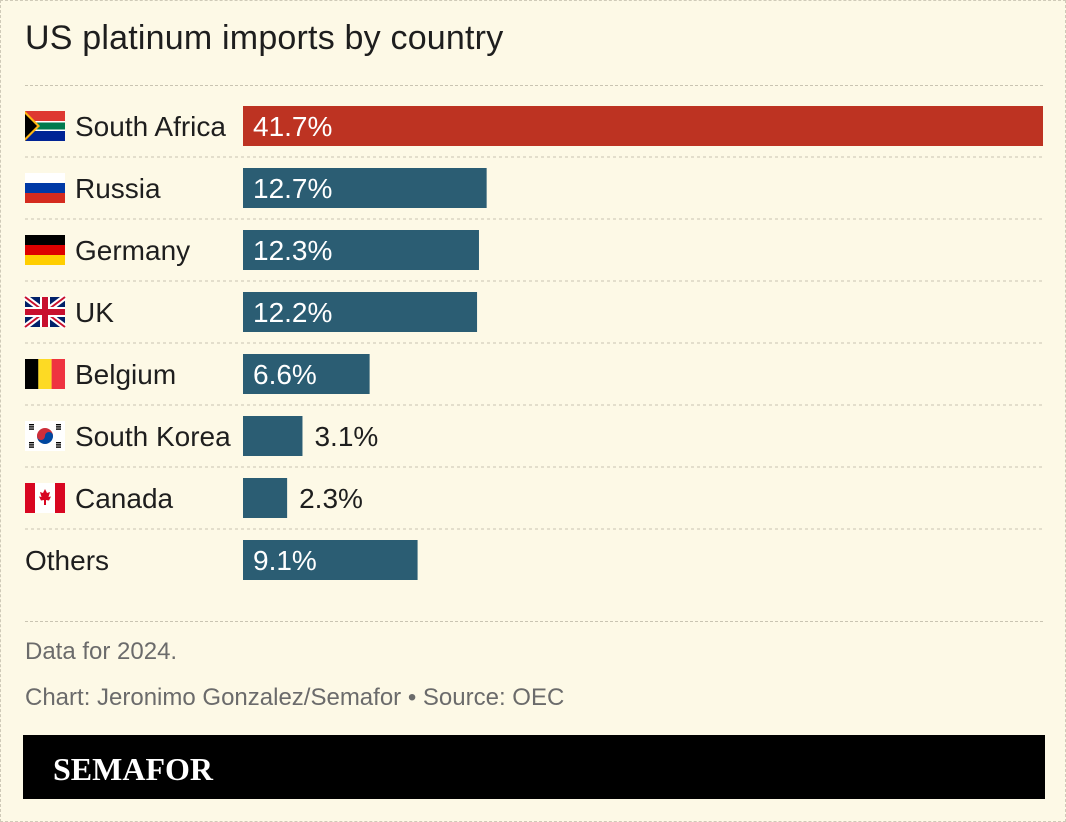 Image resolution: width=1066 pixels, height=822 pixels. What do you see at coordinates (150, 126) in the screenshot?
I see `category-label: South Africa` at bounding box center [150, 126].